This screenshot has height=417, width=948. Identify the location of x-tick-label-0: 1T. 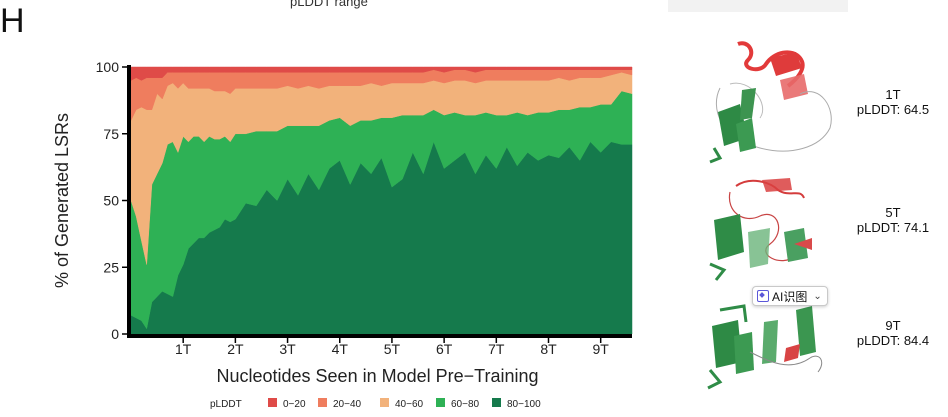
(183, 349).